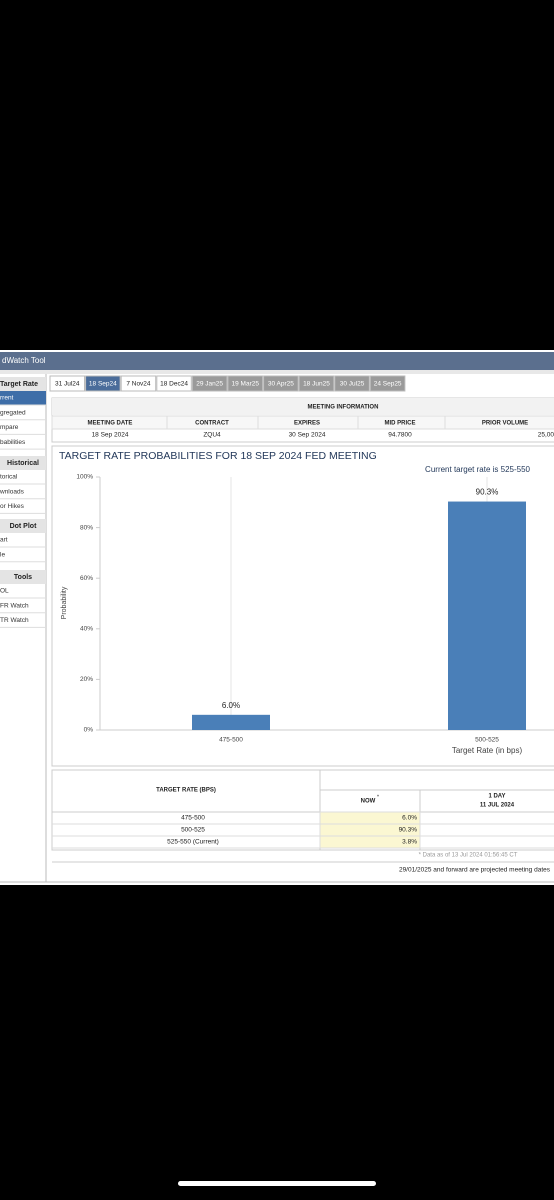  What do you see at coordinates (193, 842) in the screenshot?
I see `prob-table-rate: 525-550 (Current)` at bounding box center [193, 842].